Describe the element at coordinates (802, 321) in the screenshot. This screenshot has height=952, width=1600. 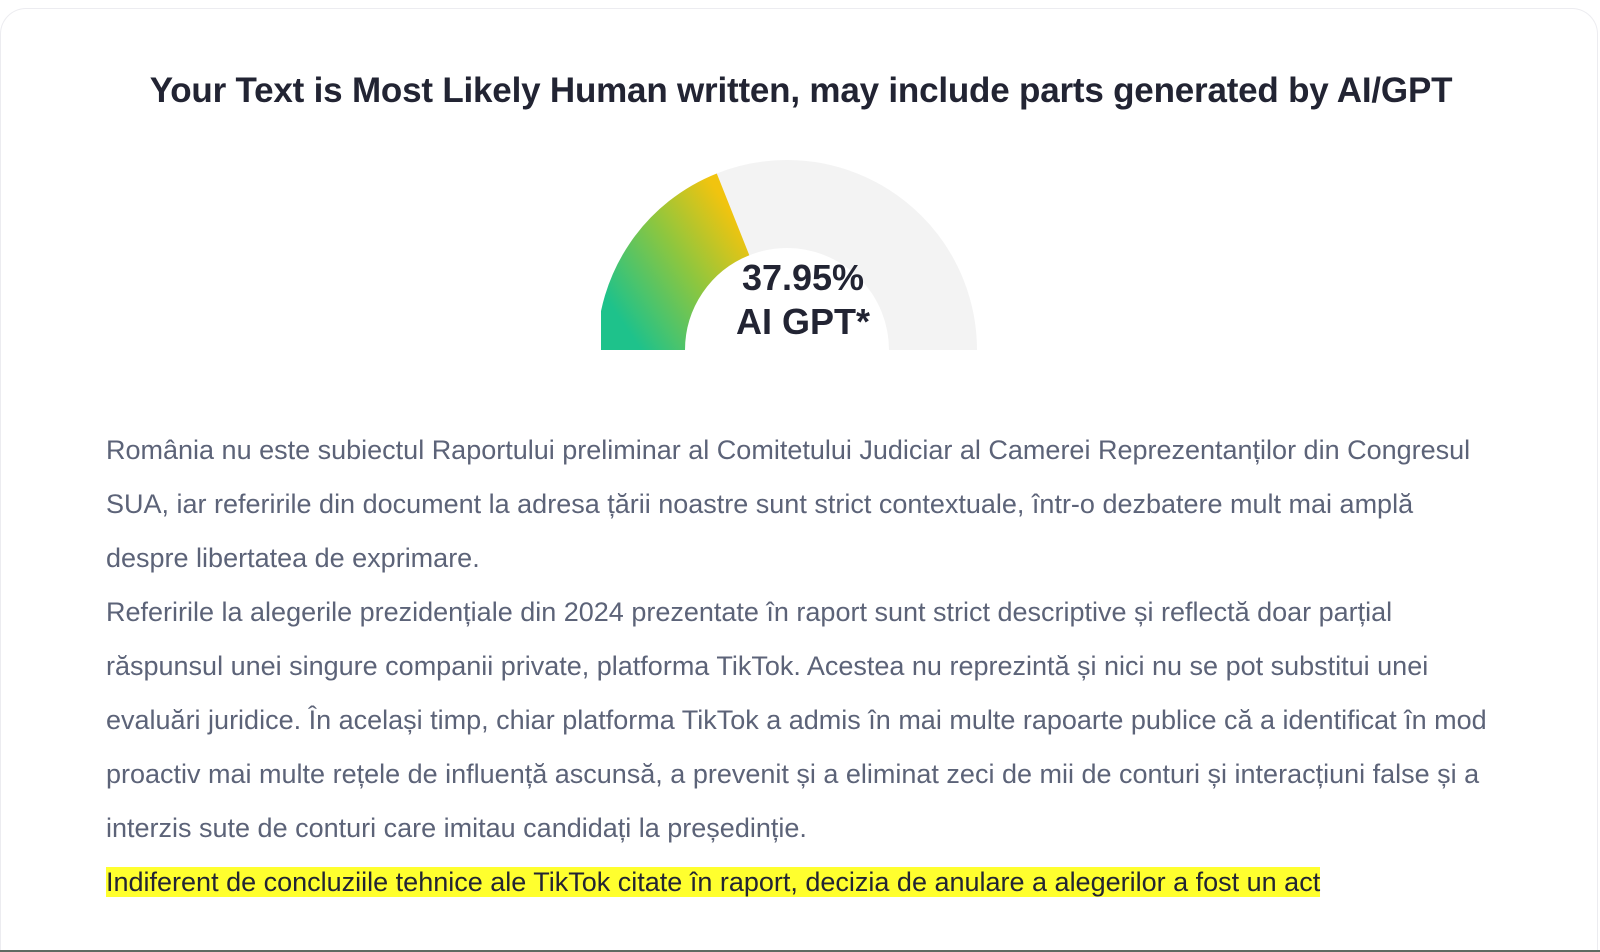
I see `ai-label: AI GPT*` at that location.